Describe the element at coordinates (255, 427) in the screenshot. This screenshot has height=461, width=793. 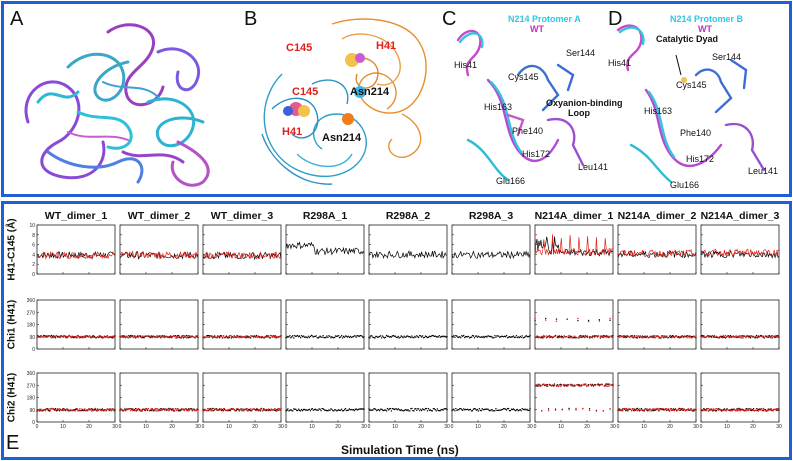
I see `x-tick-label: 20` at that location.